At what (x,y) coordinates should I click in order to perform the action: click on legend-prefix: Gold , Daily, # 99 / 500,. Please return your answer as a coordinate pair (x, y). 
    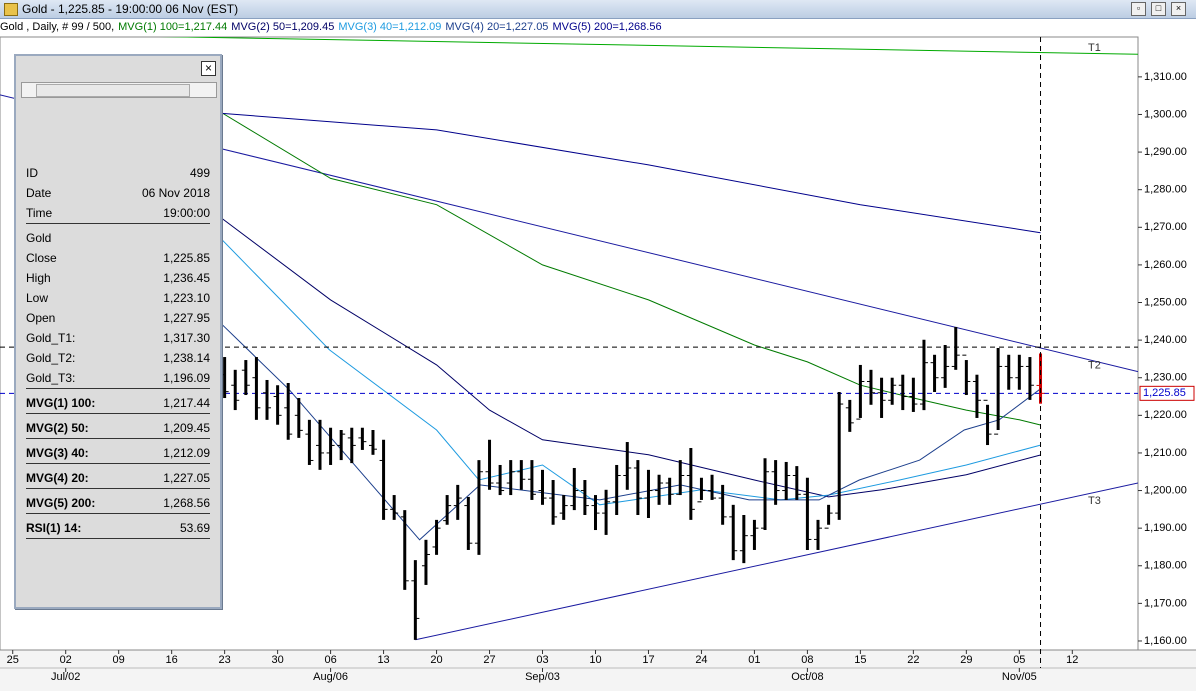
    Looking at the image, I should click on (57, 27).